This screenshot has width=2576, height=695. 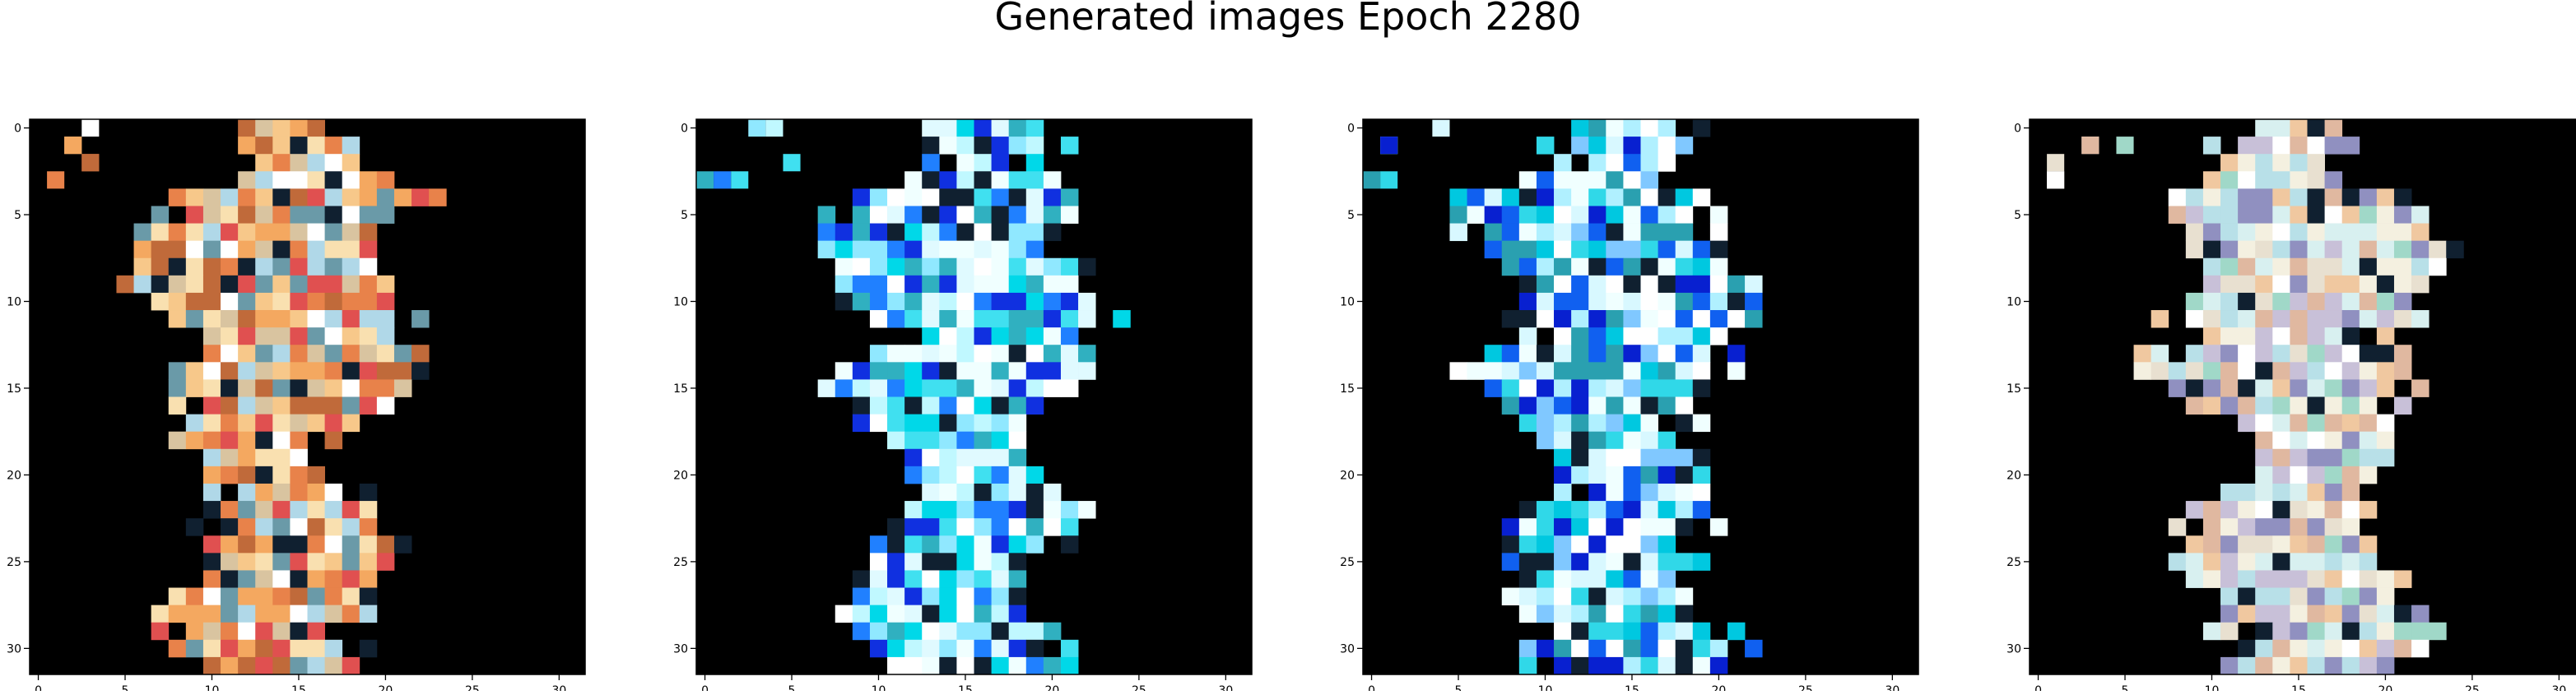 What do you see at coordinates (705, 687) in the screenshot?
I see `x-tick-label: 0` at bounding box center [705, 687].